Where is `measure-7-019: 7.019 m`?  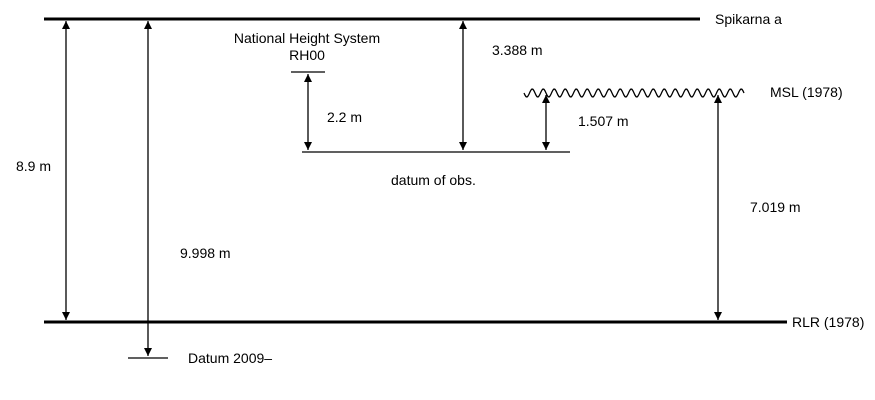
measure-7-019: 7.019 m is located at coordinates (775, 207).